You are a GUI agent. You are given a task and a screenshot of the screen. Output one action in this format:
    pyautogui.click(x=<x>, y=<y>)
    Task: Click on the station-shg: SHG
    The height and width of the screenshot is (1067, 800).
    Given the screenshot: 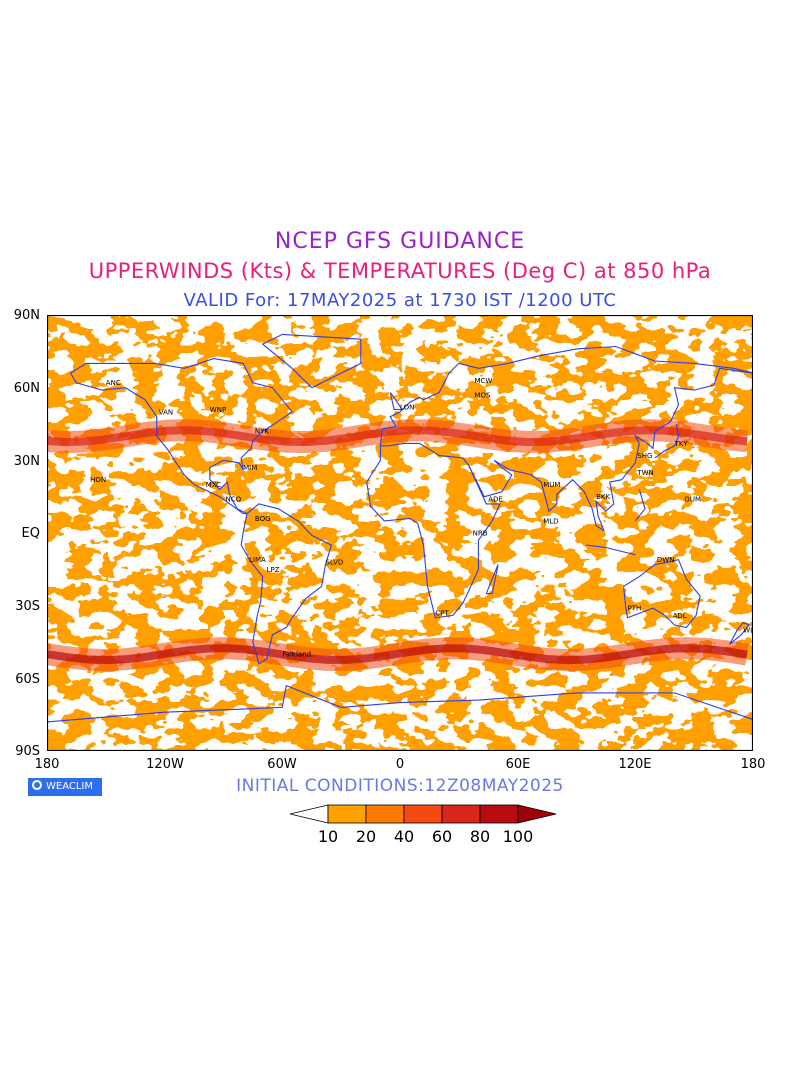 What is the action you would take?
    pyautogui.click(x=644, y=456)
    